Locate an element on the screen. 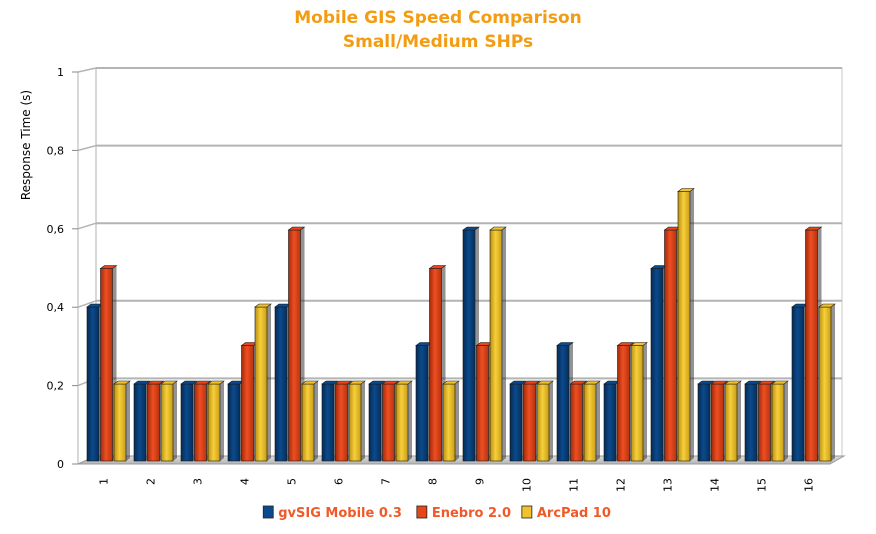 The height and width of the screenshot is (534, 876). y-tick-label: 0,2 is located at coordinates (56, 386).